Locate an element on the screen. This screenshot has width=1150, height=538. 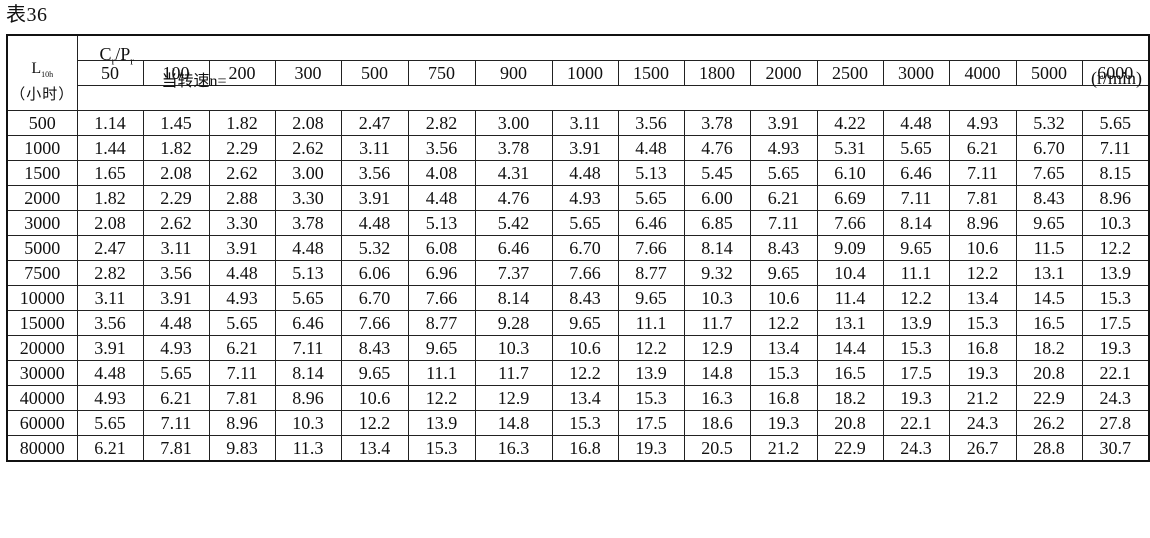
factor-cell: 22.9 is located at coordinates (850, 448).